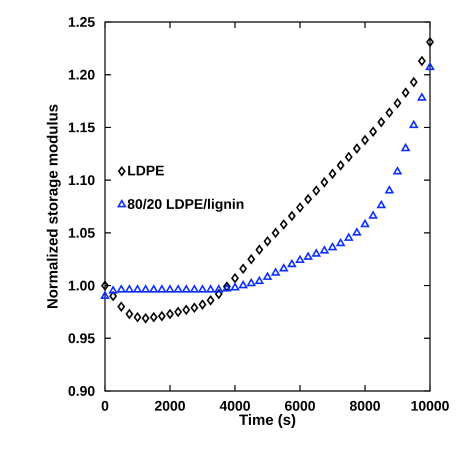 The image size is (463, 455). I want to click on x-tick-label: 10000, so click(430, 405).